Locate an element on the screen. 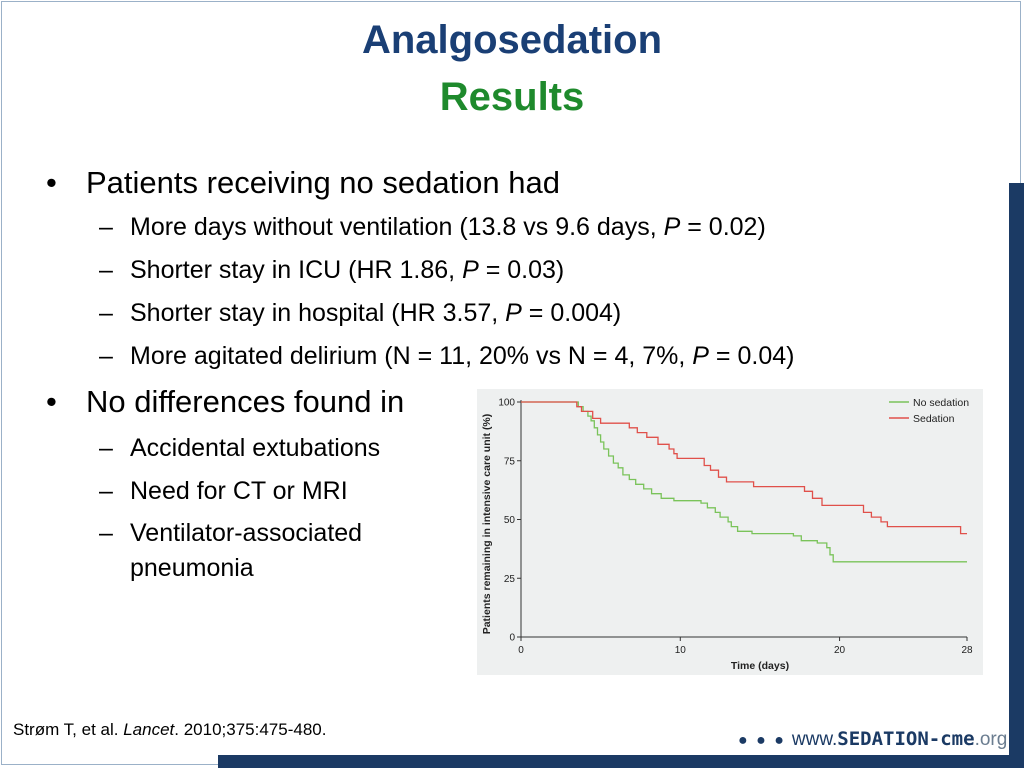 Image resolution: width=1024 pixels, height=768 pixels. x-axis-label: Time (days) is located at coordinates (760, 666).